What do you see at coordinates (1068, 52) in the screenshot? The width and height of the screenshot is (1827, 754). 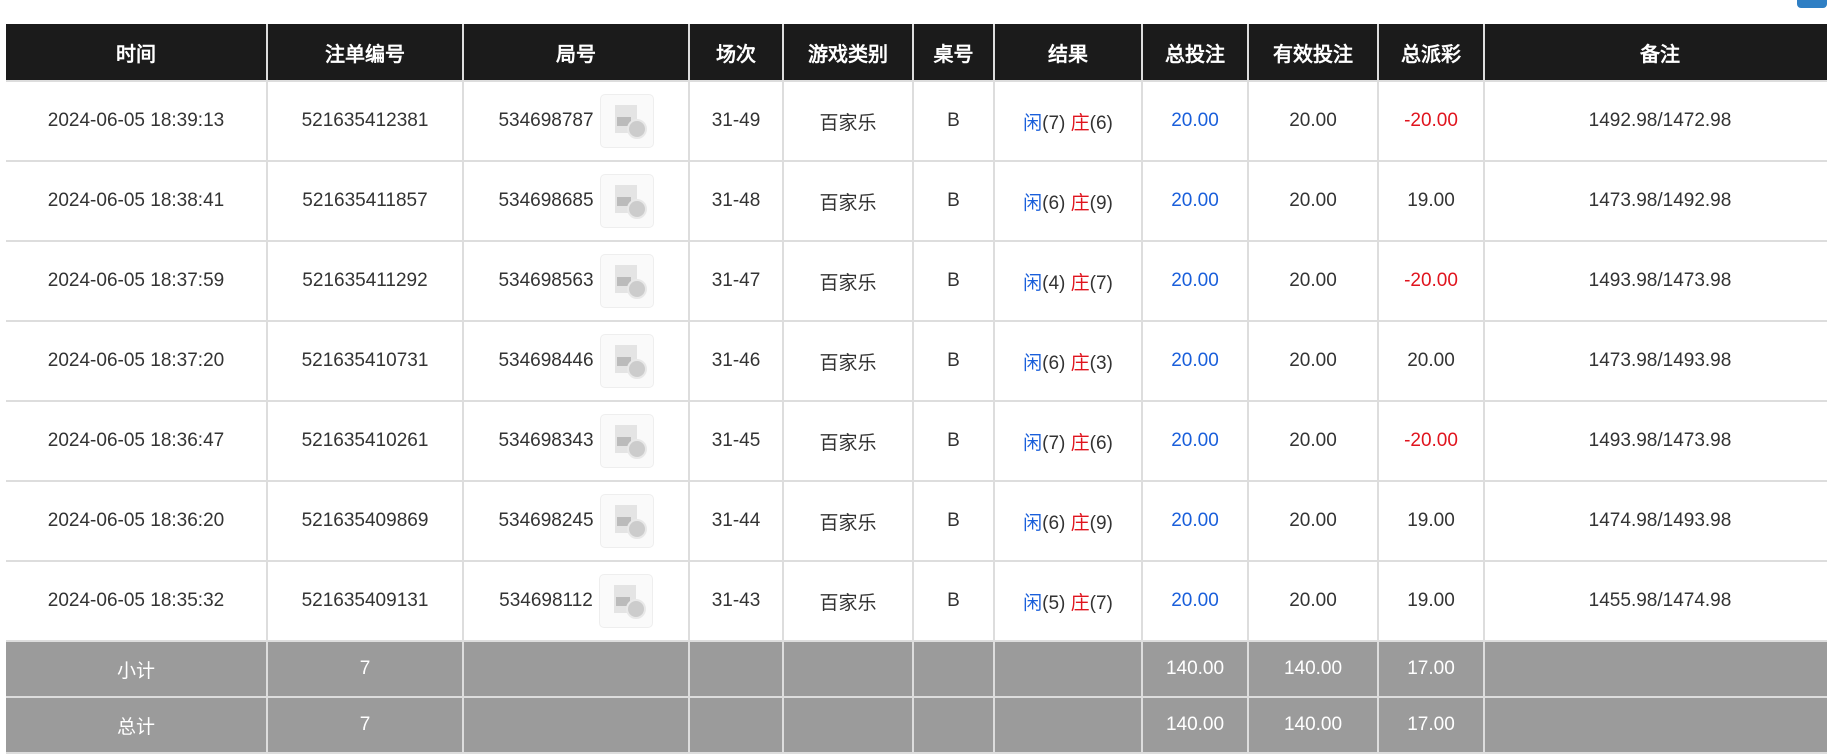 I see `column-header: 结果` at bounding box center [1068, 52].